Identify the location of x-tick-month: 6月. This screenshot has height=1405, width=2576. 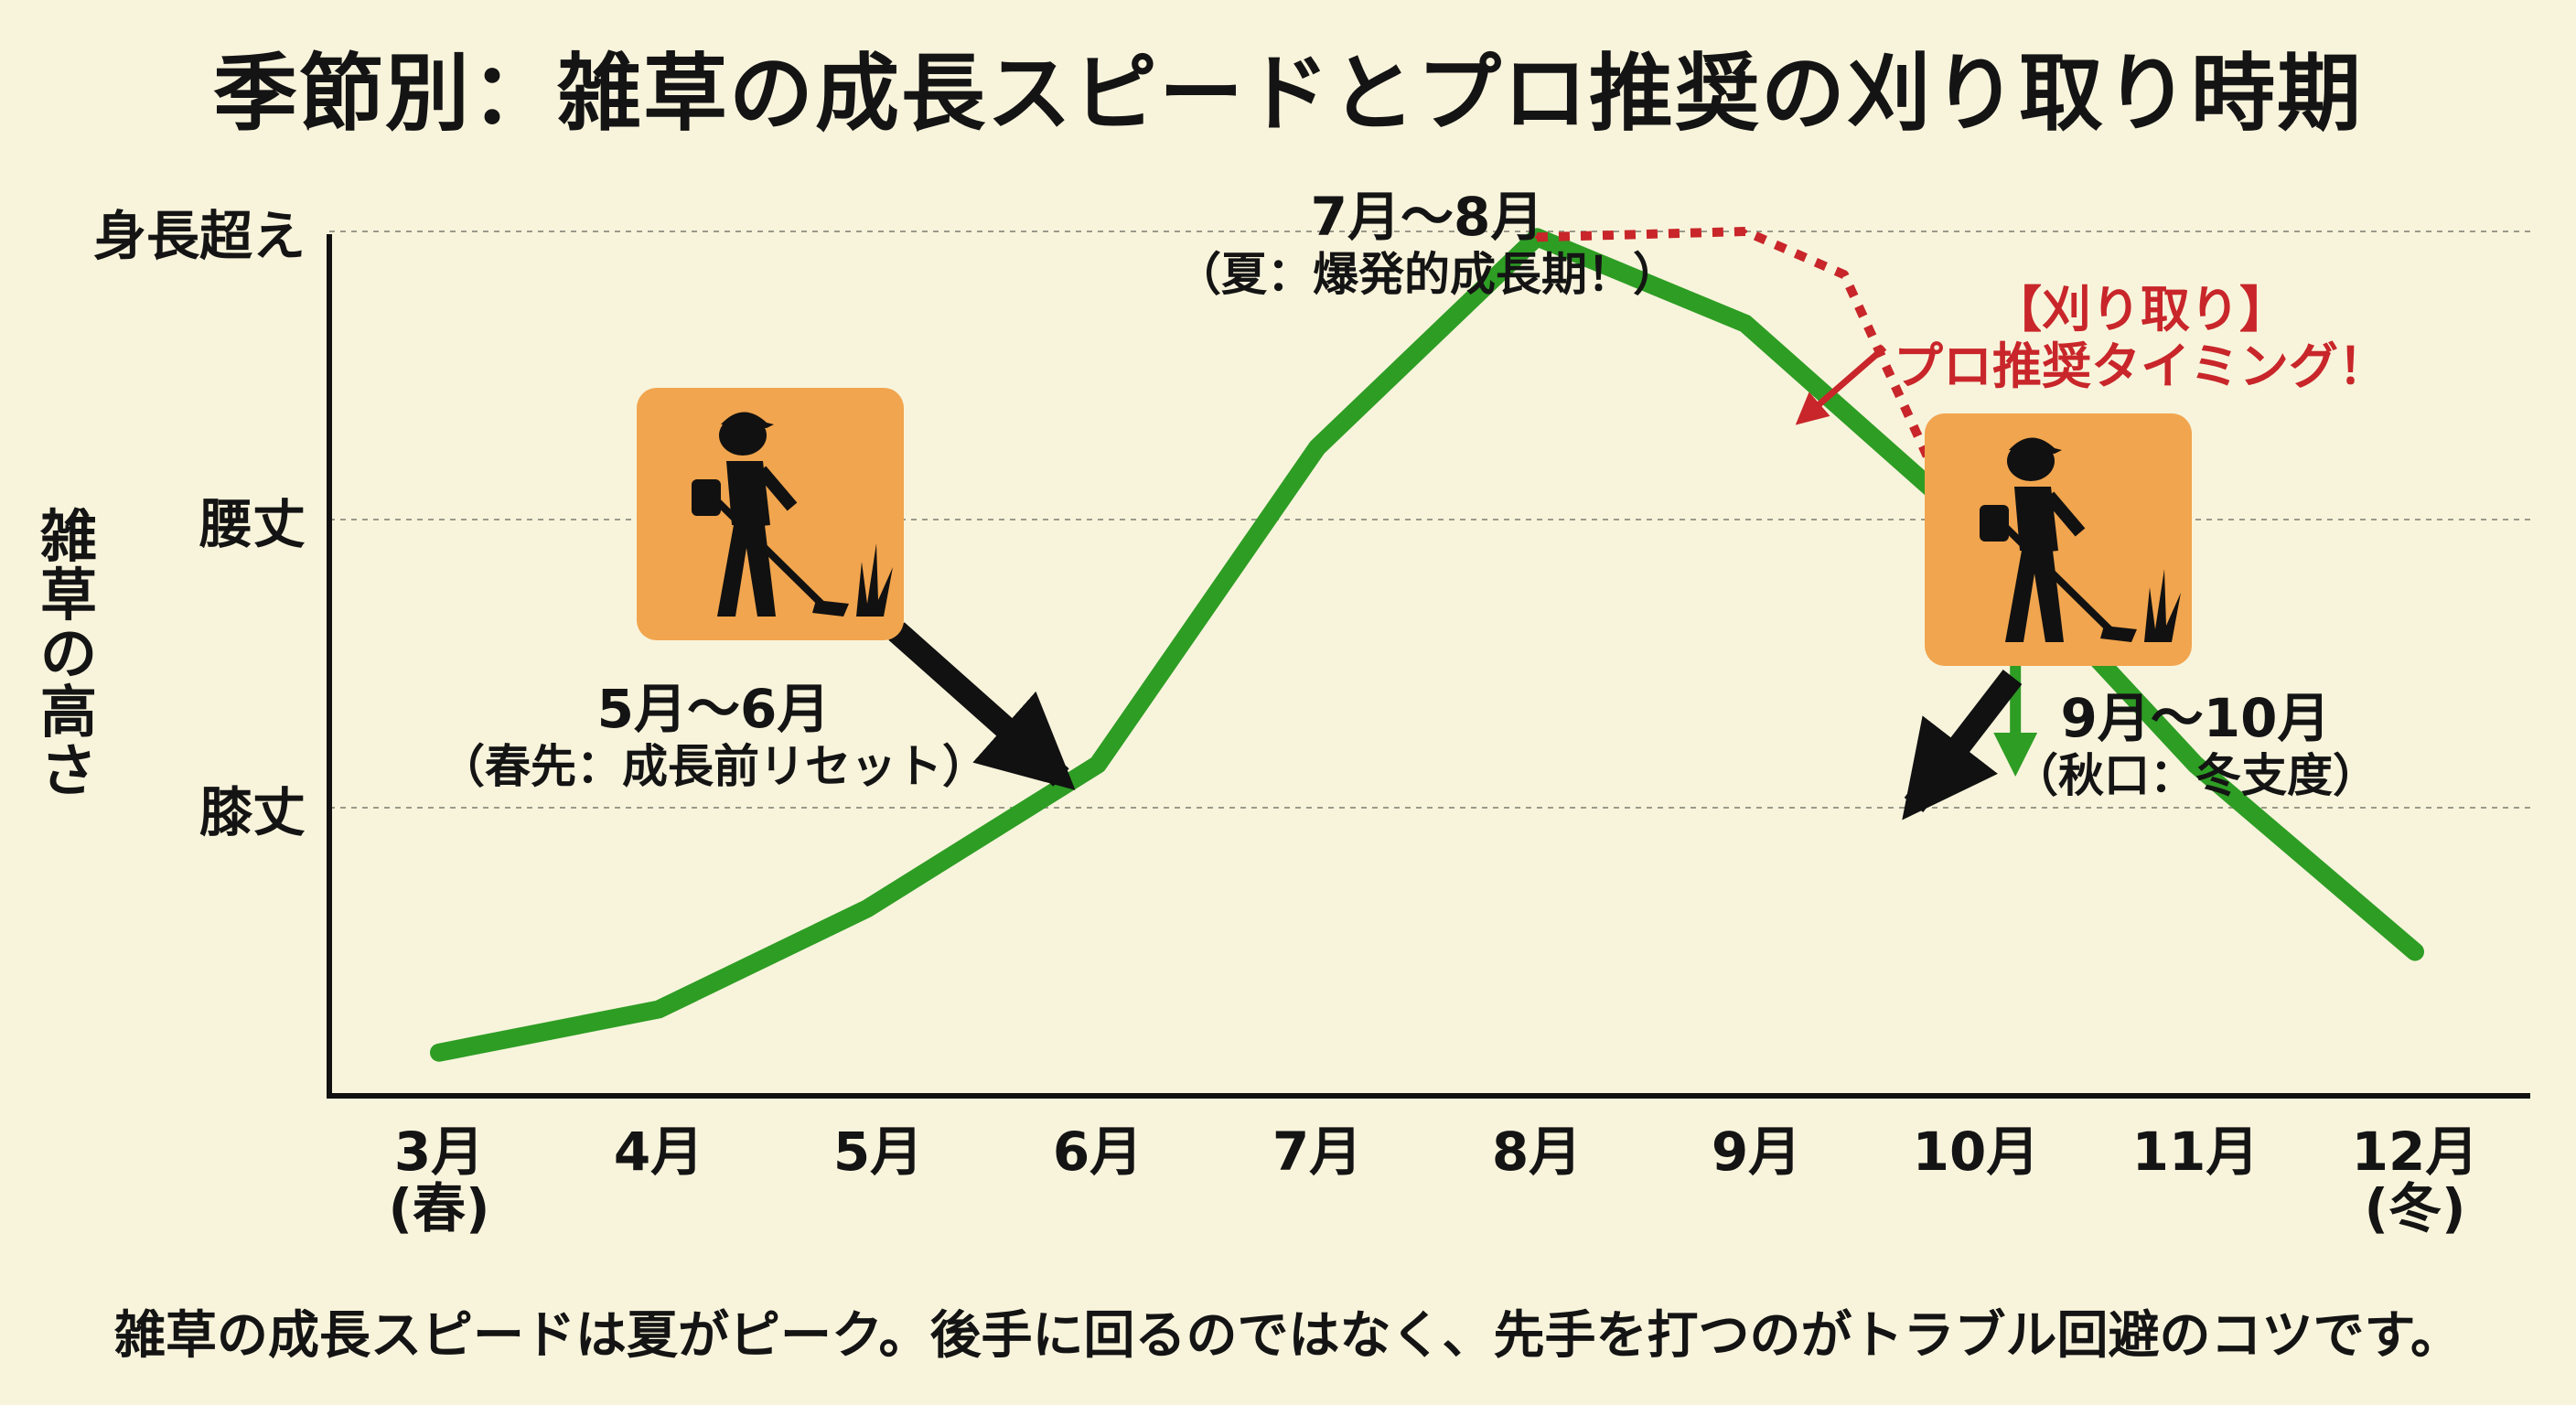
(1097, 1152).